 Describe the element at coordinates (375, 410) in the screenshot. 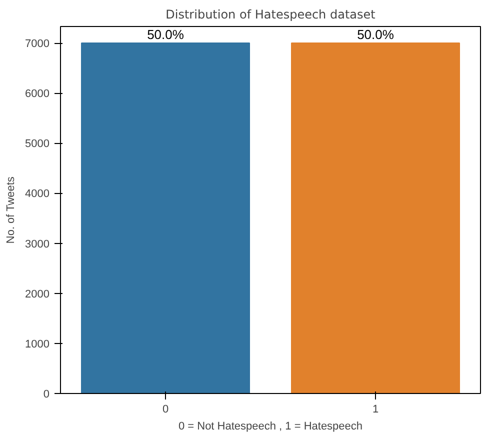

I see `x-tick-label: 1` at that location.